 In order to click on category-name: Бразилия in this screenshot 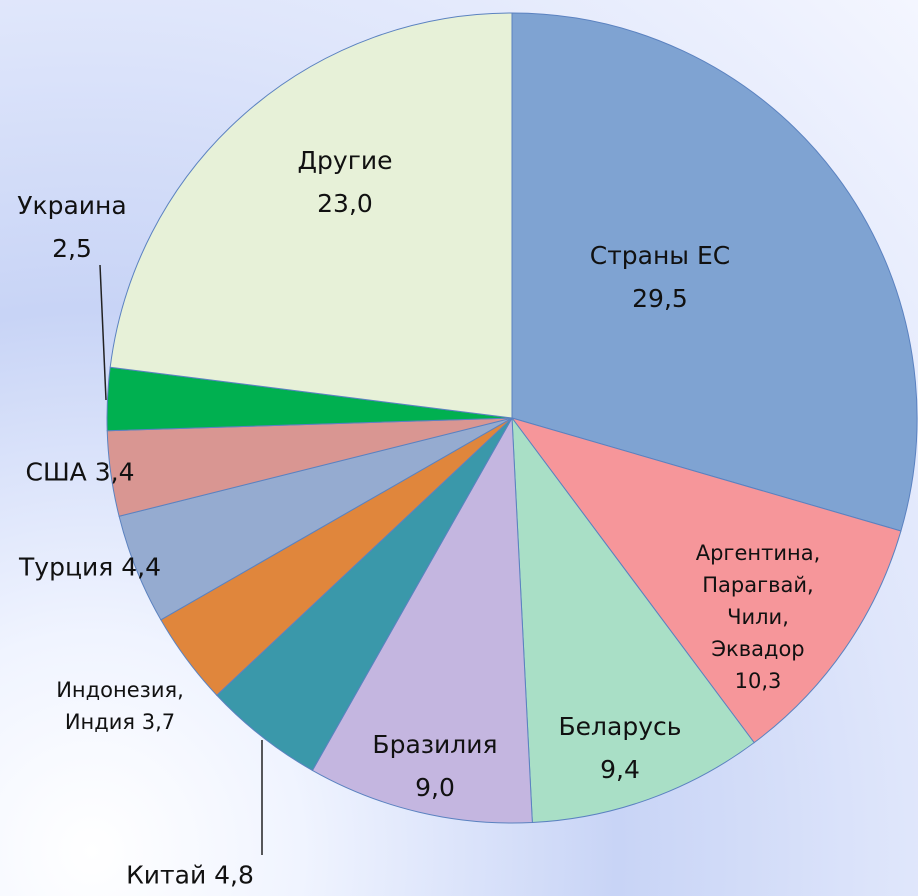, I will do `click(435, 744)`.